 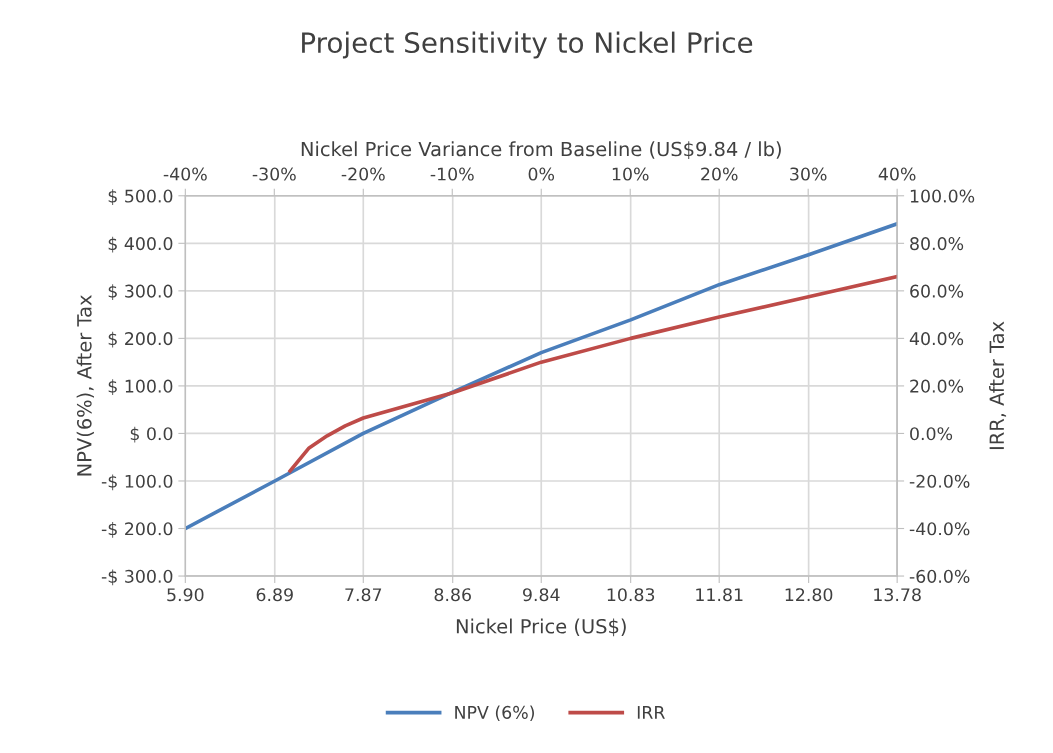 I want to click on x2-tick-label: -30%, so click(x=274, y=174).